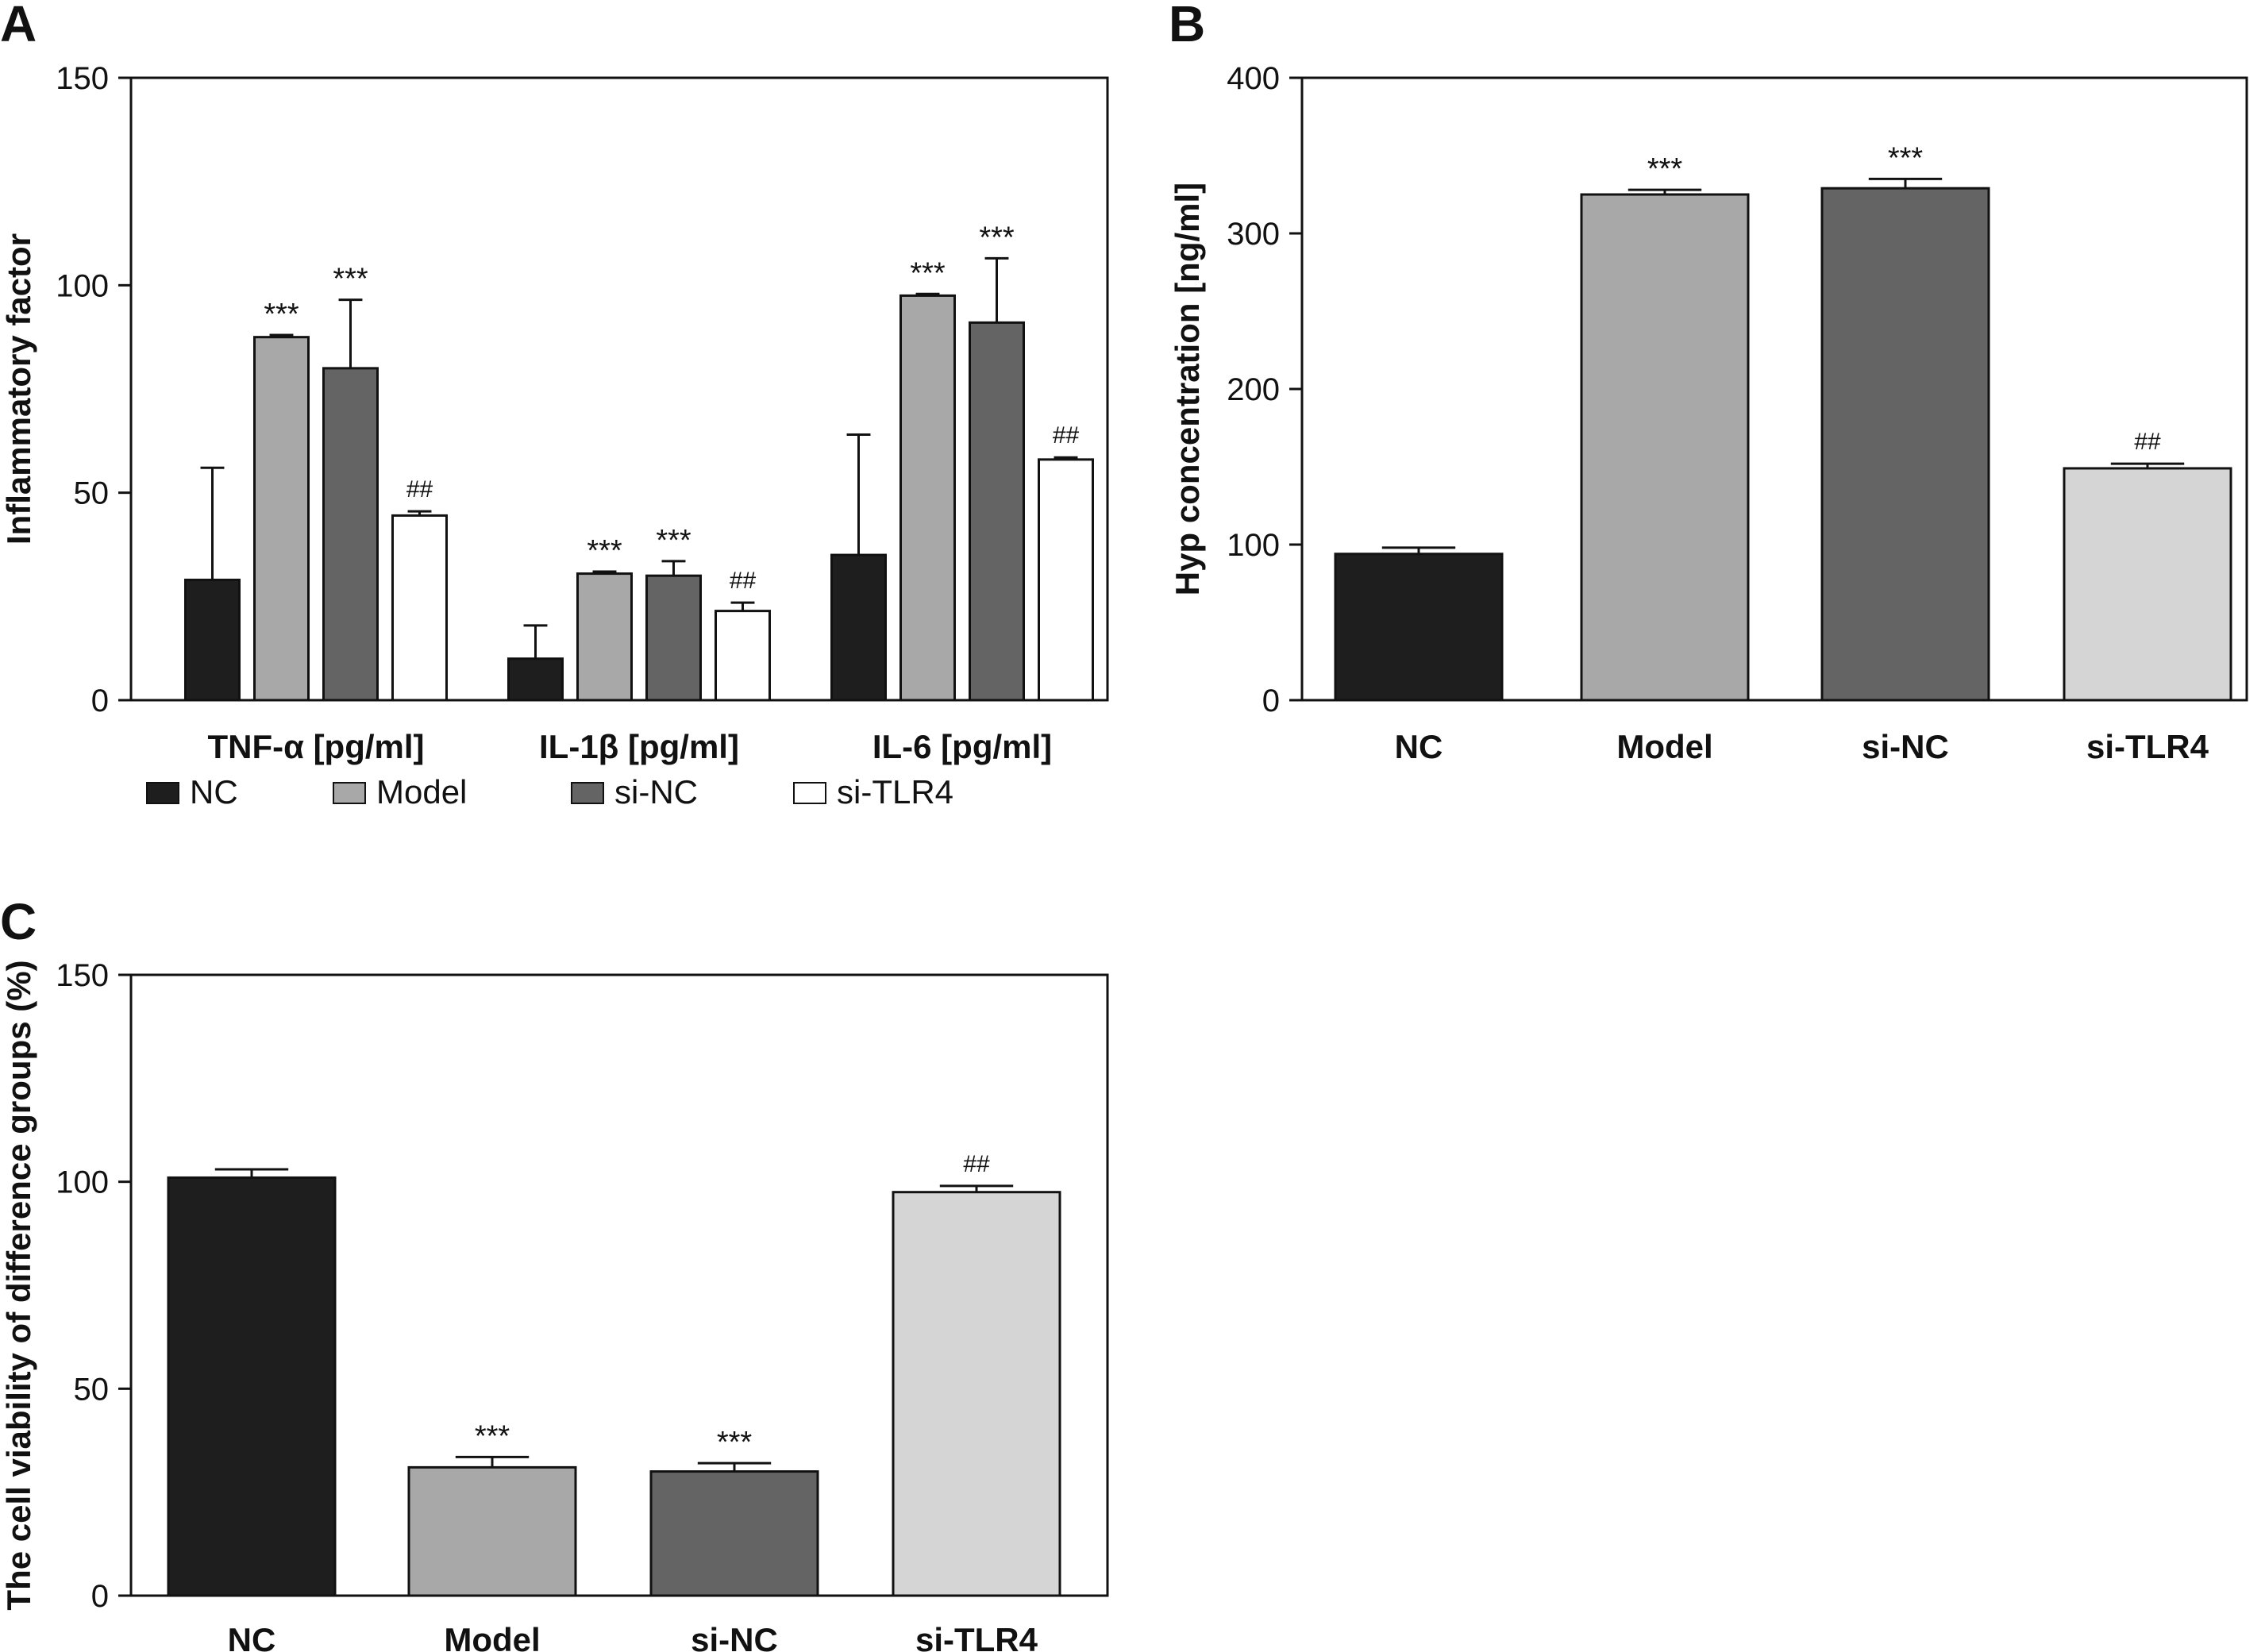  I want to click on significance-label-1-1: ***, so click(604, 551).